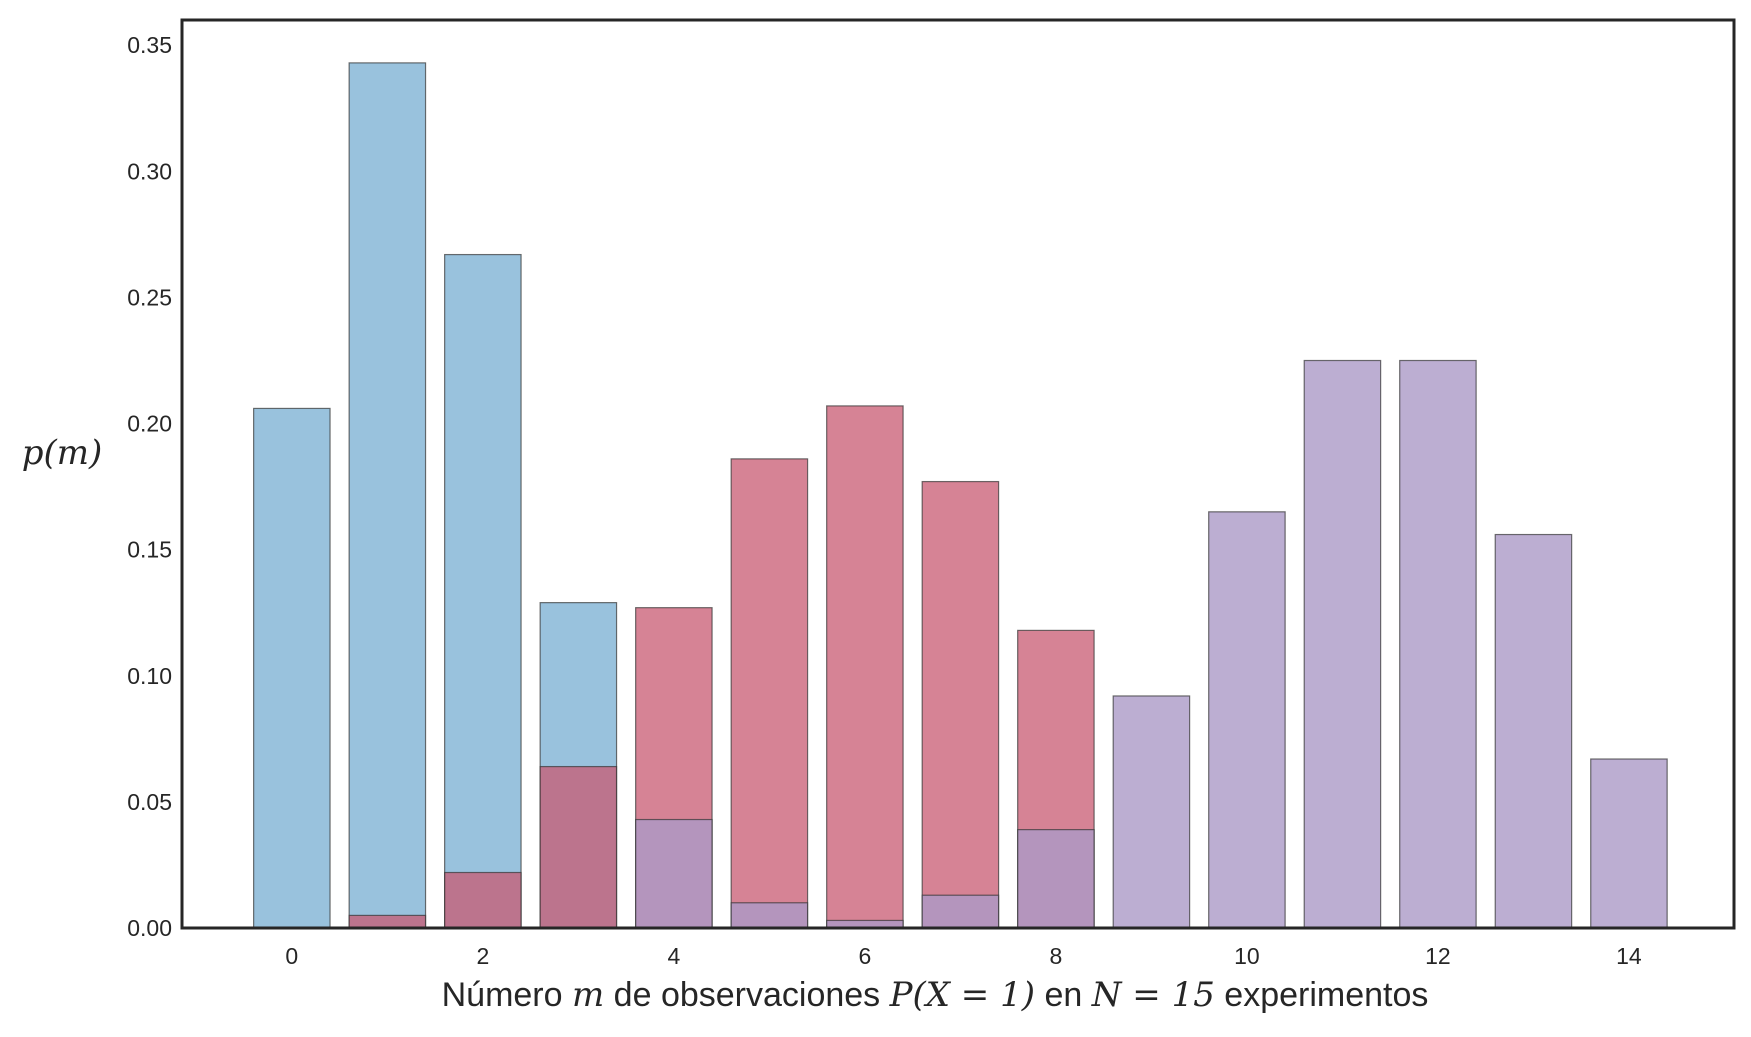 The width and height of the screenshot is (1751, 1037). I want to click on bar-series2-m6, so click(865, 667).